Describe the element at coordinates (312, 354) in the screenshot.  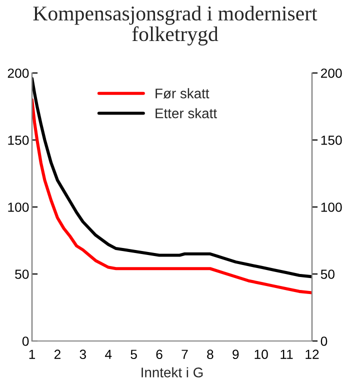
I see `x-tick-label: 12` at that location.